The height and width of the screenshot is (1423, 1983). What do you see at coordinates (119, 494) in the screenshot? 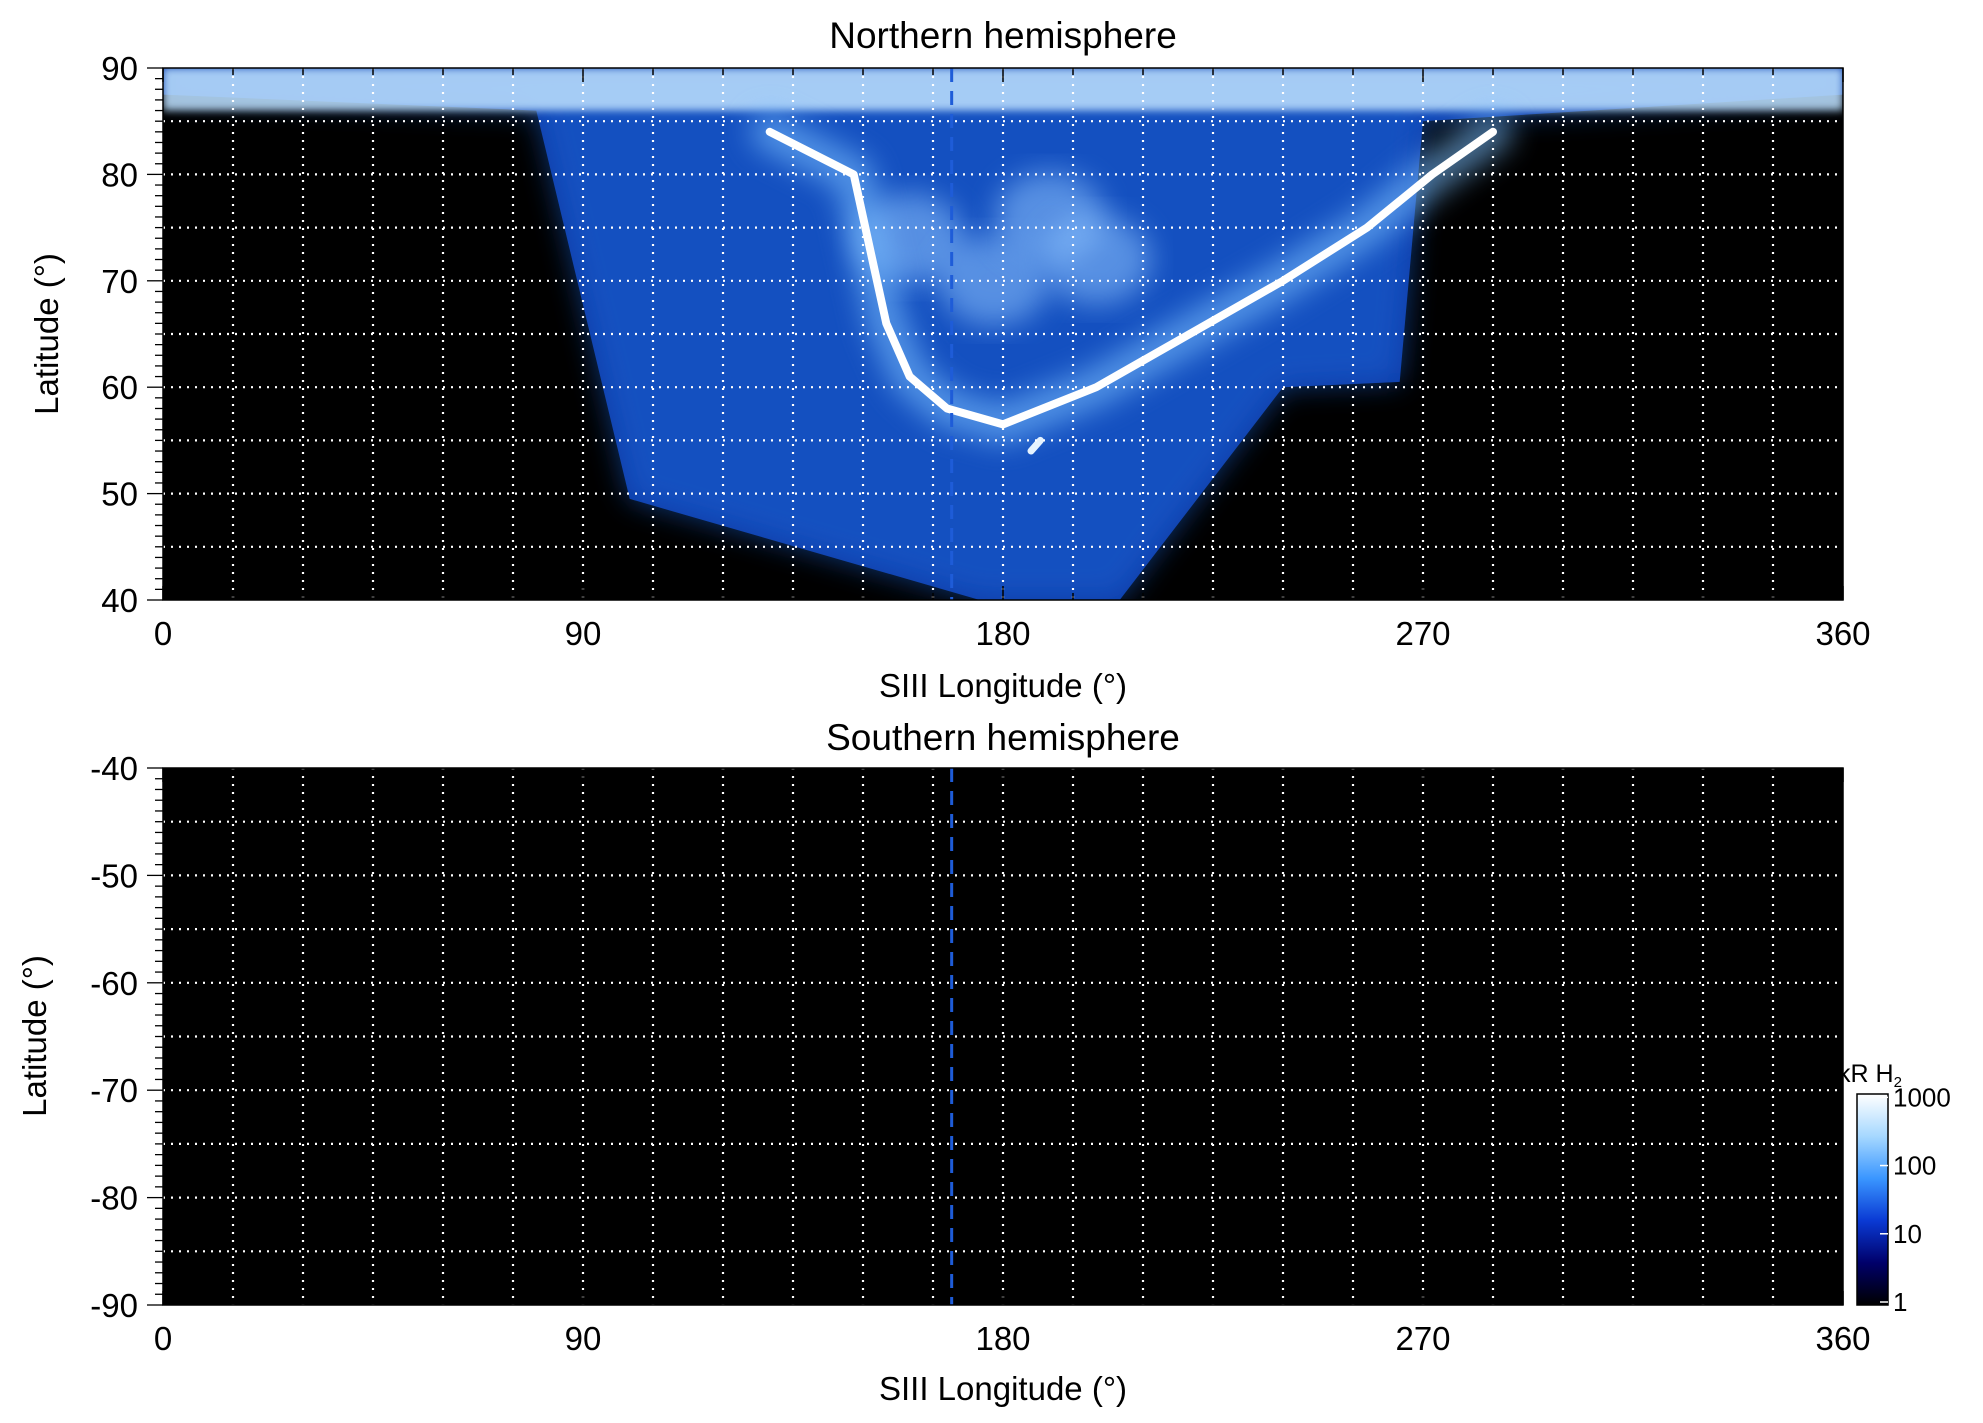
I see `y-tick-label: 50` at bounding box center [119, 494].